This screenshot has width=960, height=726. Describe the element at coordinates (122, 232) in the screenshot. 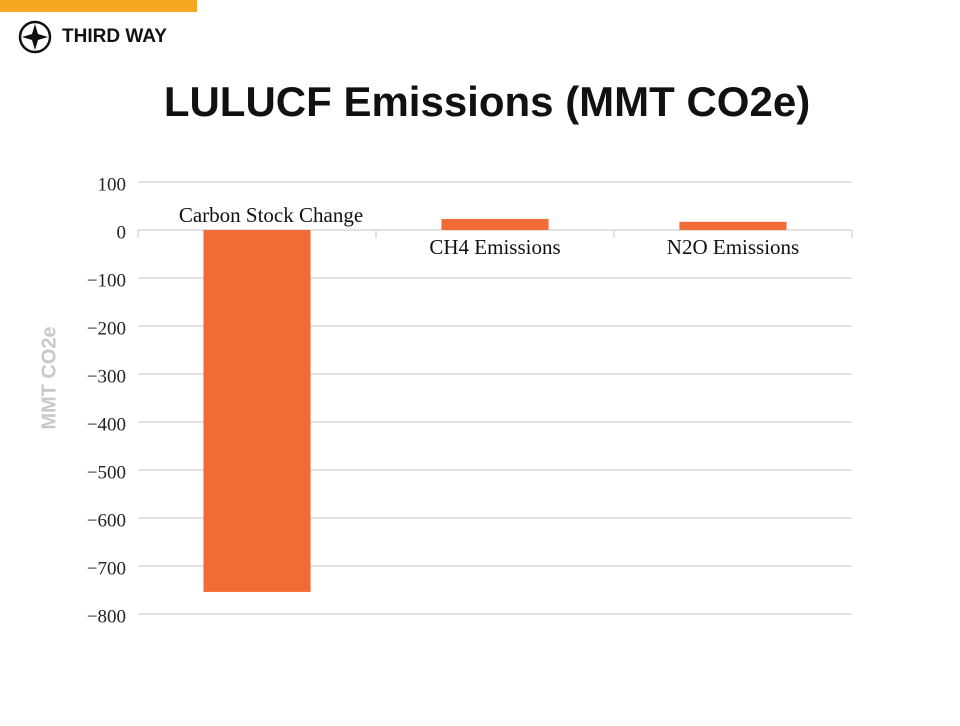

I see `y-tick-label: 0` at that location.